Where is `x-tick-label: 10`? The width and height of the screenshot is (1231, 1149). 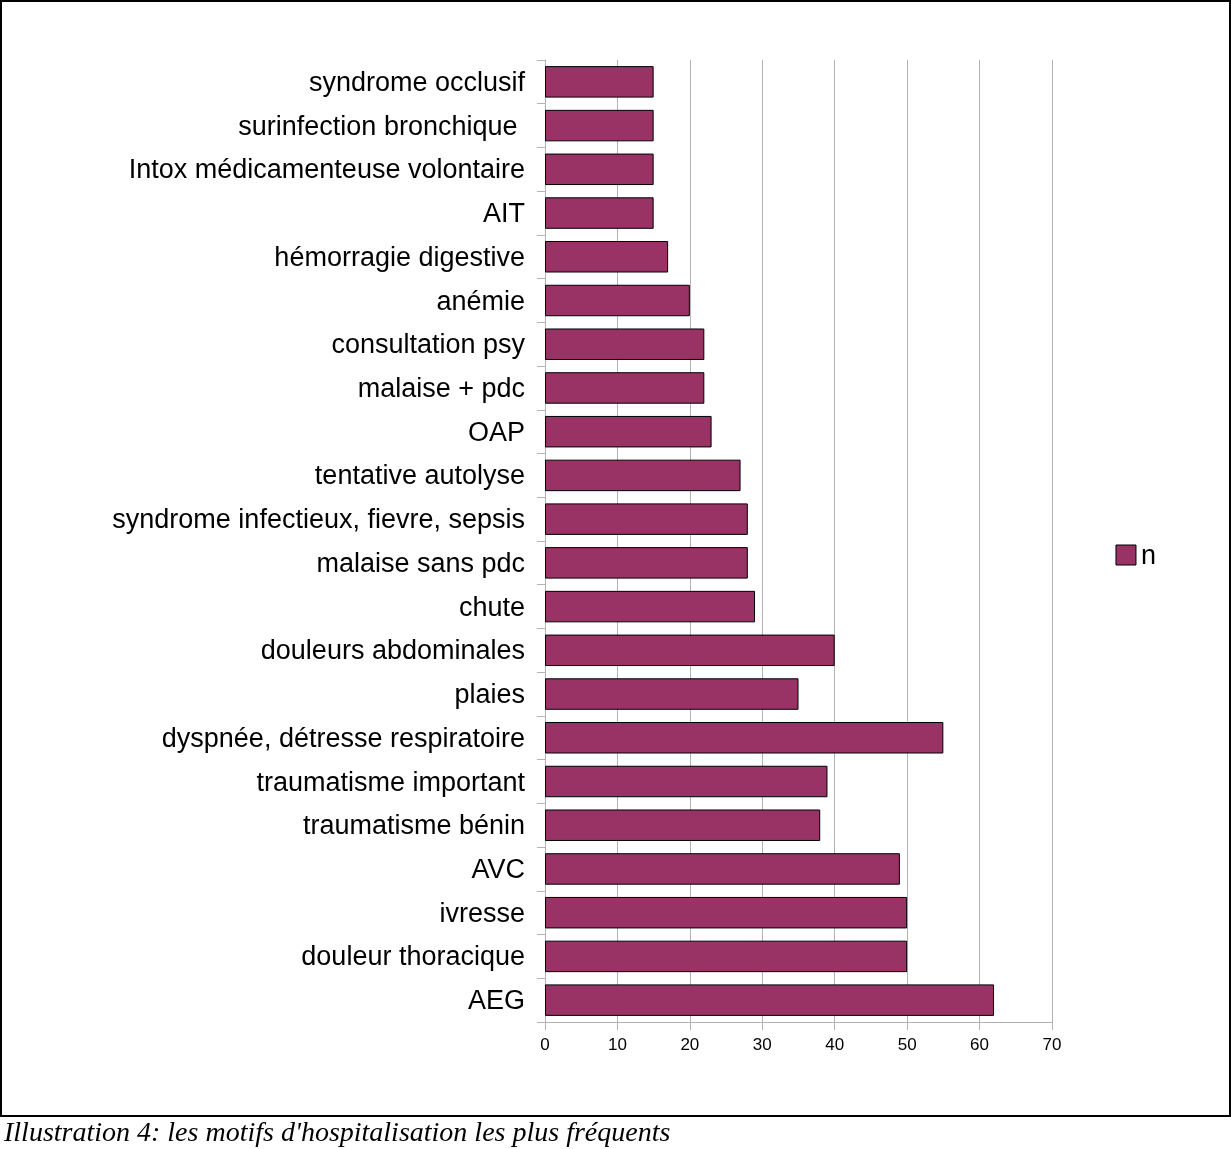 x-tick-label: 10 is located at coordinates (617, 1044).